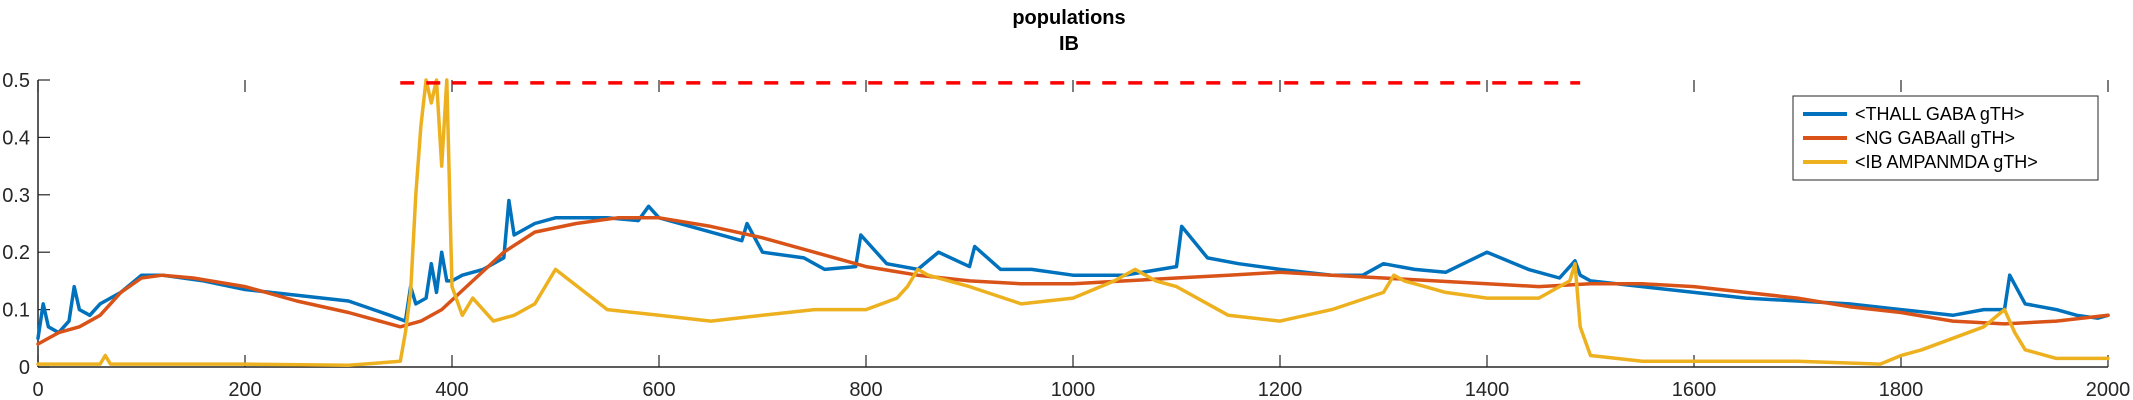 Image resolution: width=2133 pixels, height=400 pixels. What do you see at coordinates (1280, 389) in the screenshot?
I see `x-tick-label: 1200` at bounding box center [1280, 389].